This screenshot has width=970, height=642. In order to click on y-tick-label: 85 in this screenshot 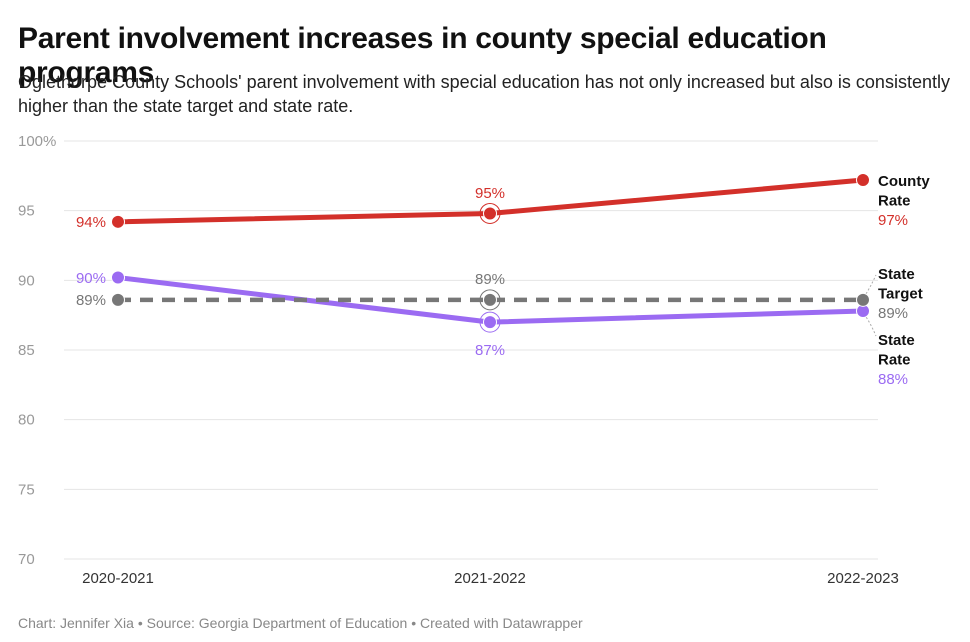, I will do `click(26, 350)`.